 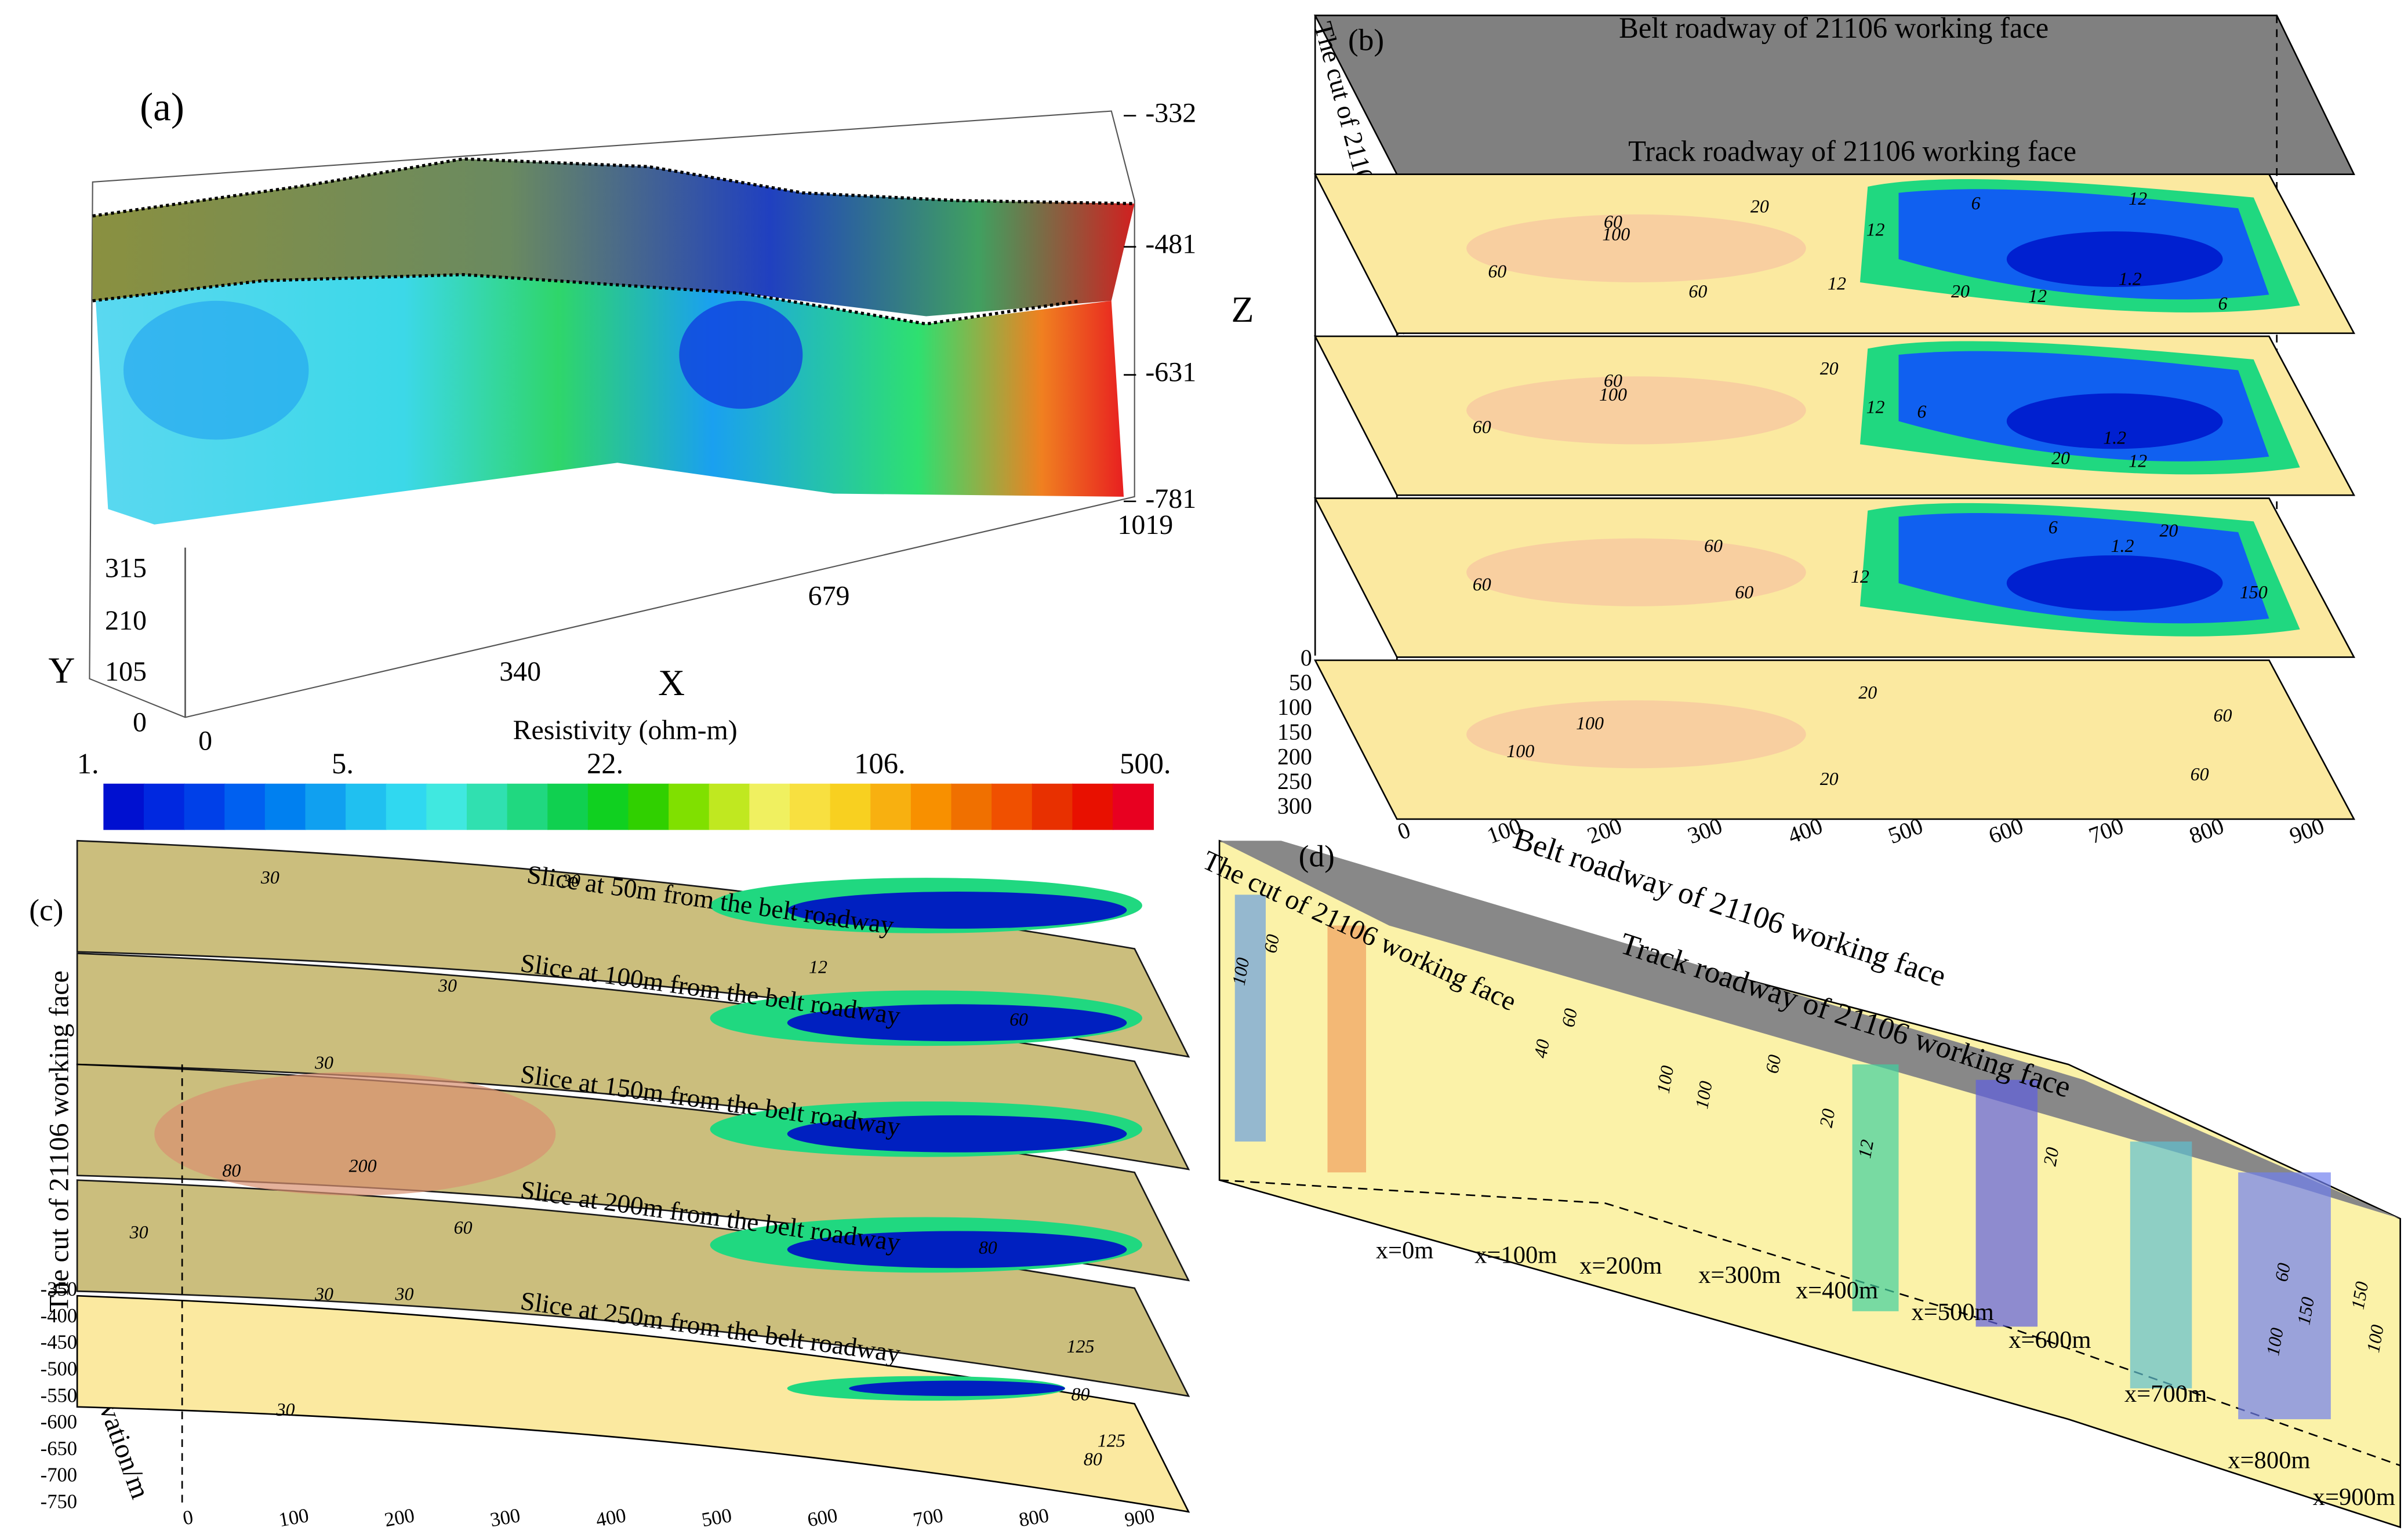 What do you see at coordinates (1317, 856) in the screenshot?
I see `panel-label: (d)` at bounding box center [1317, 856].